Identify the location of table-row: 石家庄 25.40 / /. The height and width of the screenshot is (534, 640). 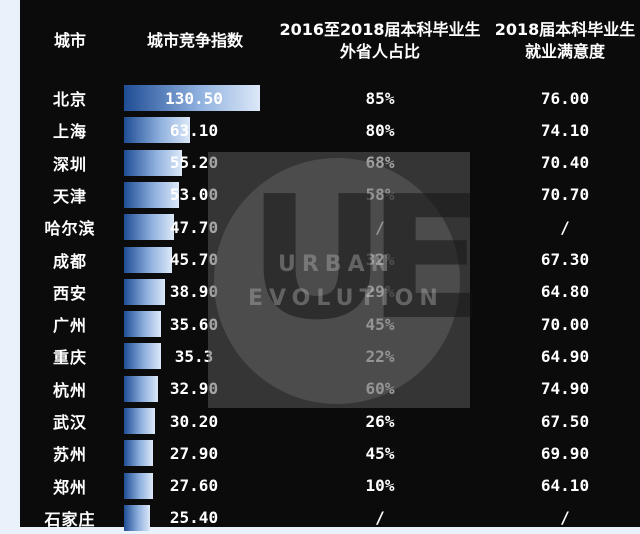
(330, 518).